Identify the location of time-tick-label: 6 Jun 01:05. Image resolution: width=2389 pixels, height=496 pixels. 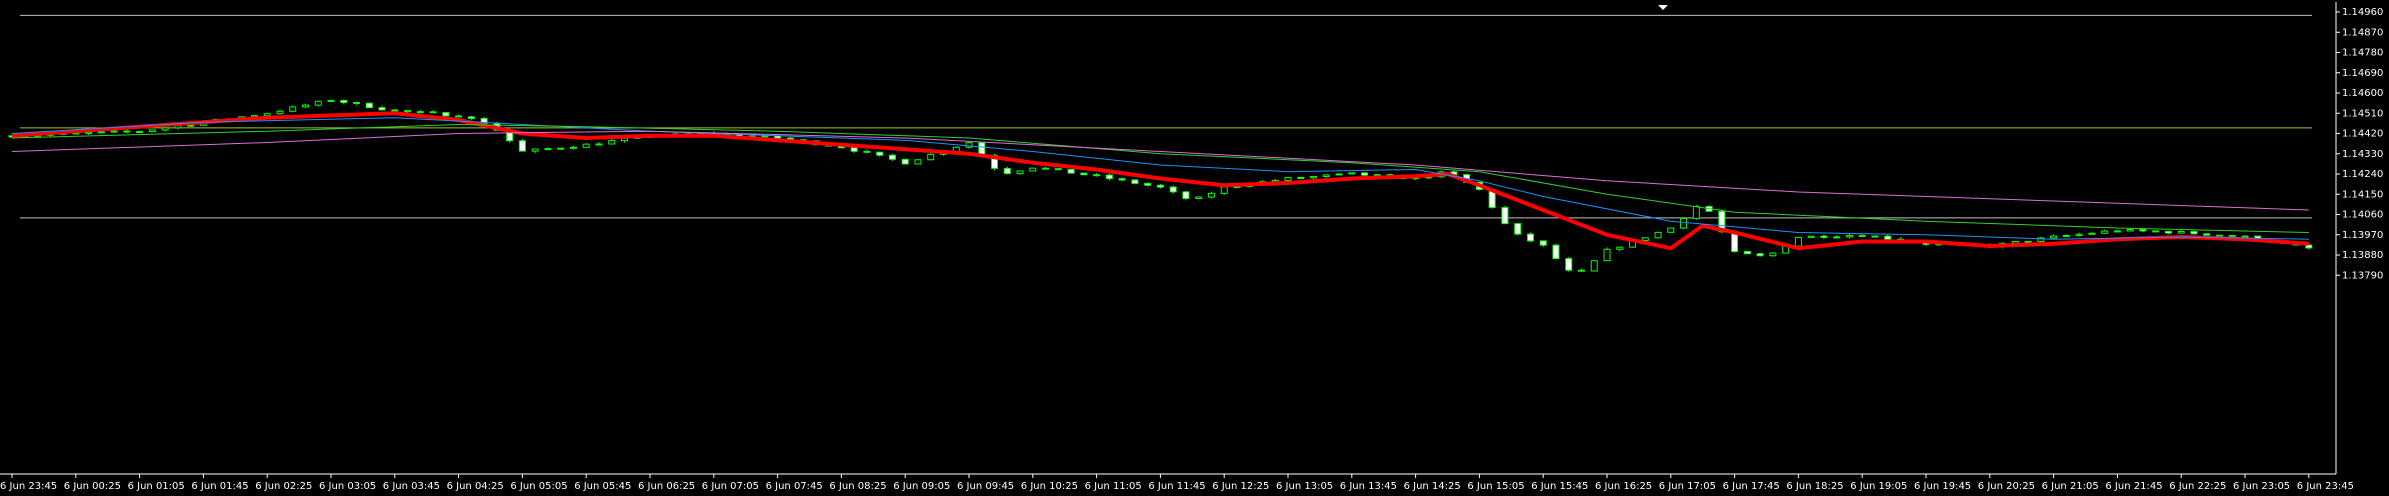
(156, 486).